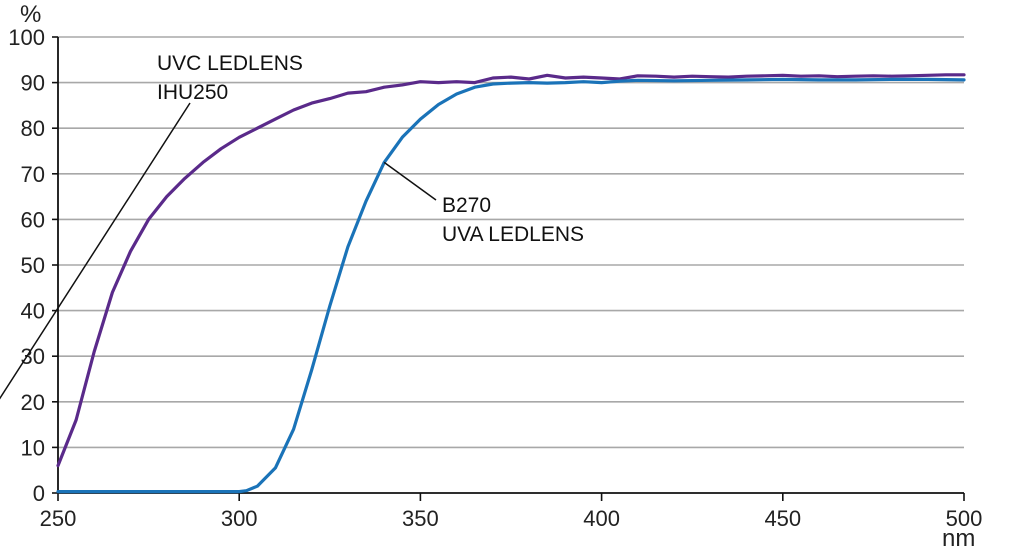 The height and width of the screenshot is (548, 1024). Describe the element at coordinates (33, 83) in the screenshot. I see `y-tick-label: 90` at that location.